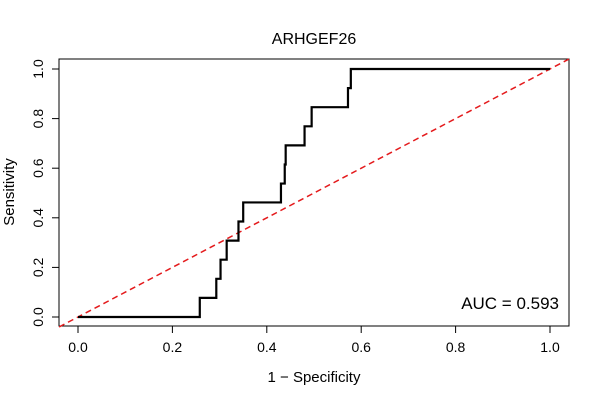  What do you see at coordinates (38, 119) in the screenshot?
I see `y-tick-label: 0.8` at bounding box center [38, 119].